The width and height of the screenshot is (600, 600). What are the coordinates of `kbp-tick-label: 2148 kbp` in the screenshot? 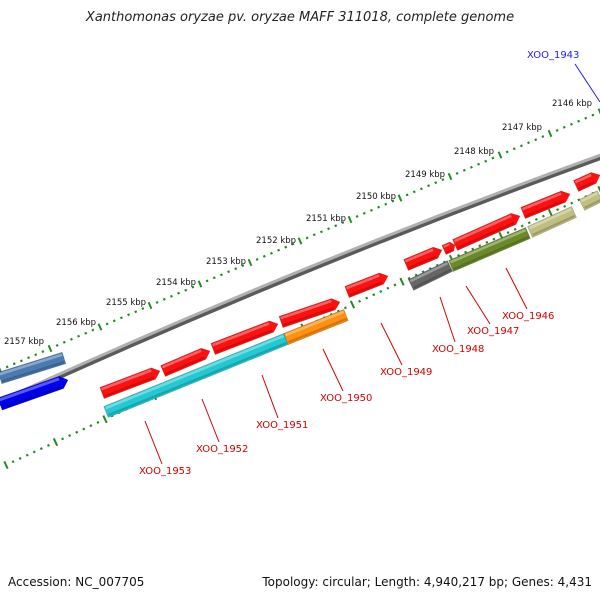 It's located at (474, 152).